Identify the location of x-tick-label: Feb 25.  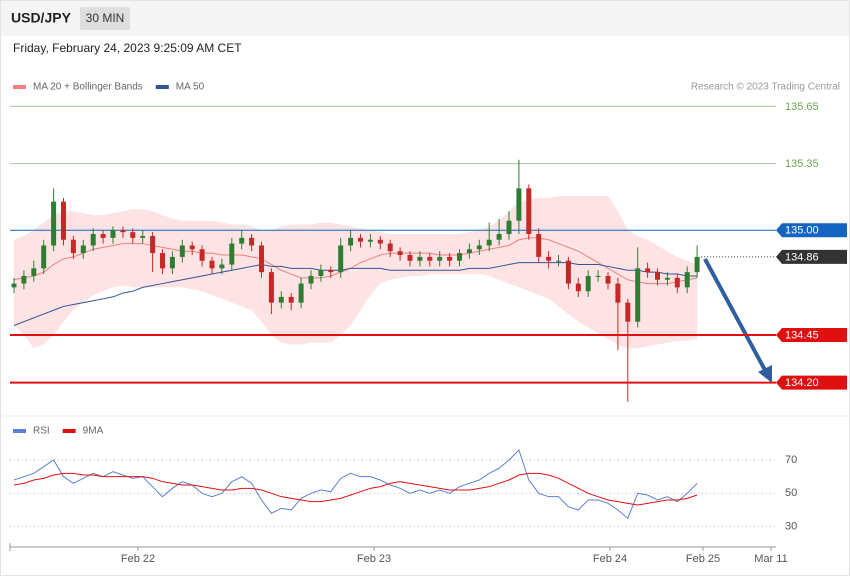
(703, 559).